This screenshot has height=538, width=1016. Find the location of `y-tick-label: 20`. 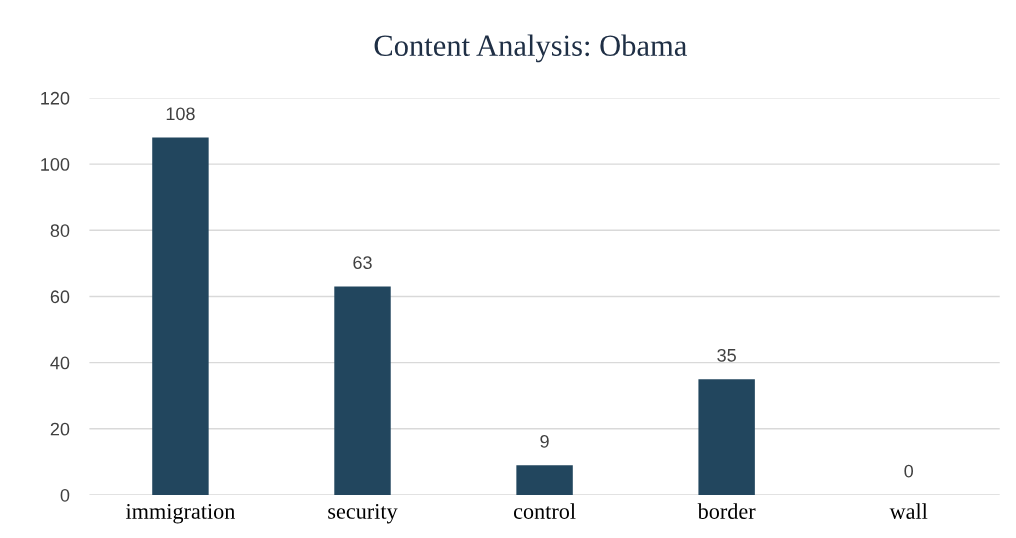

y-tick-label: 20 is located at coordinates (60, 429).